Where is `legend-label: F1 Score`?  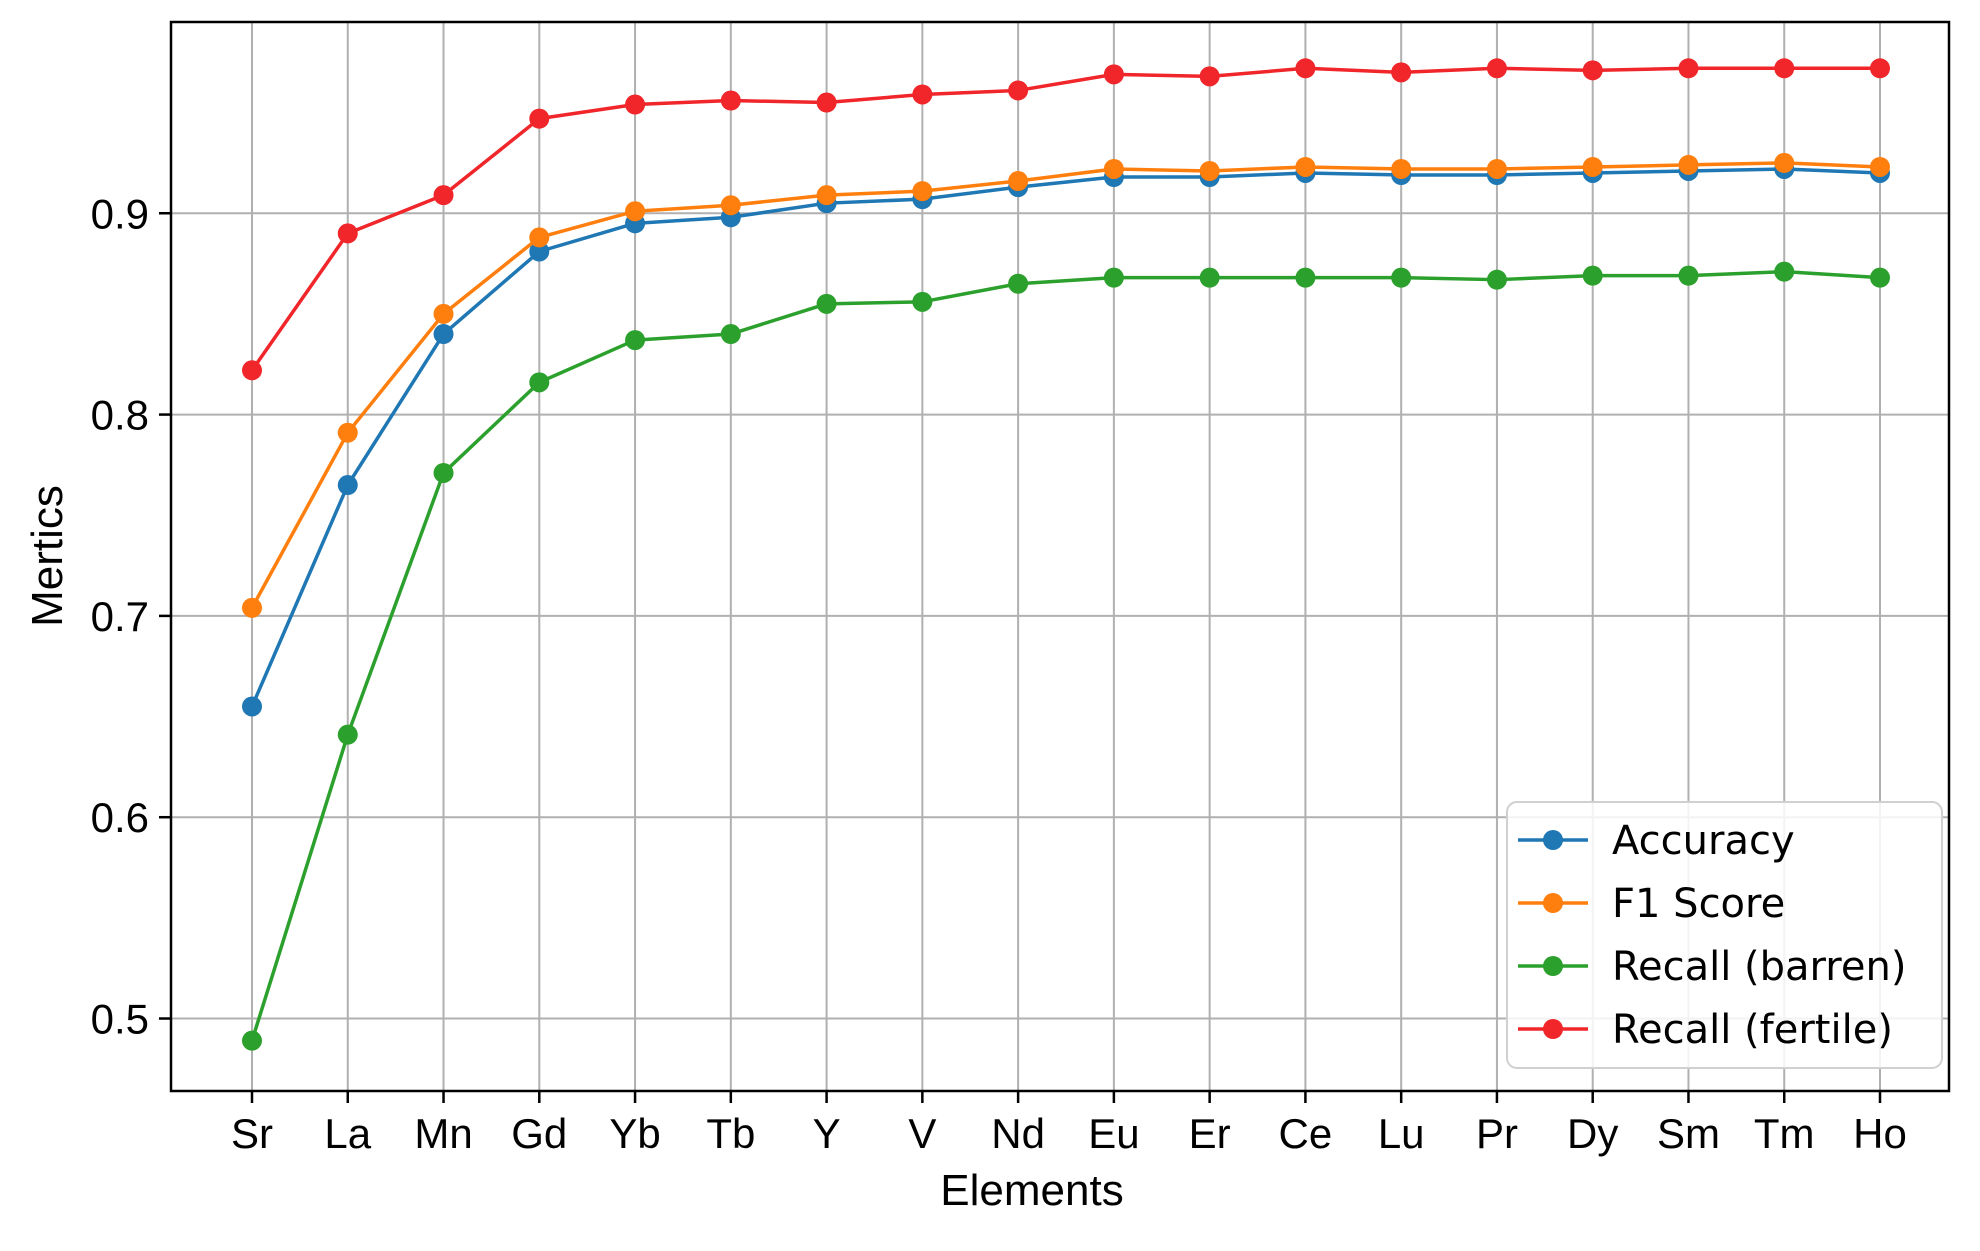 legend-label: F1 Score is located at coordinates (1698, 904).